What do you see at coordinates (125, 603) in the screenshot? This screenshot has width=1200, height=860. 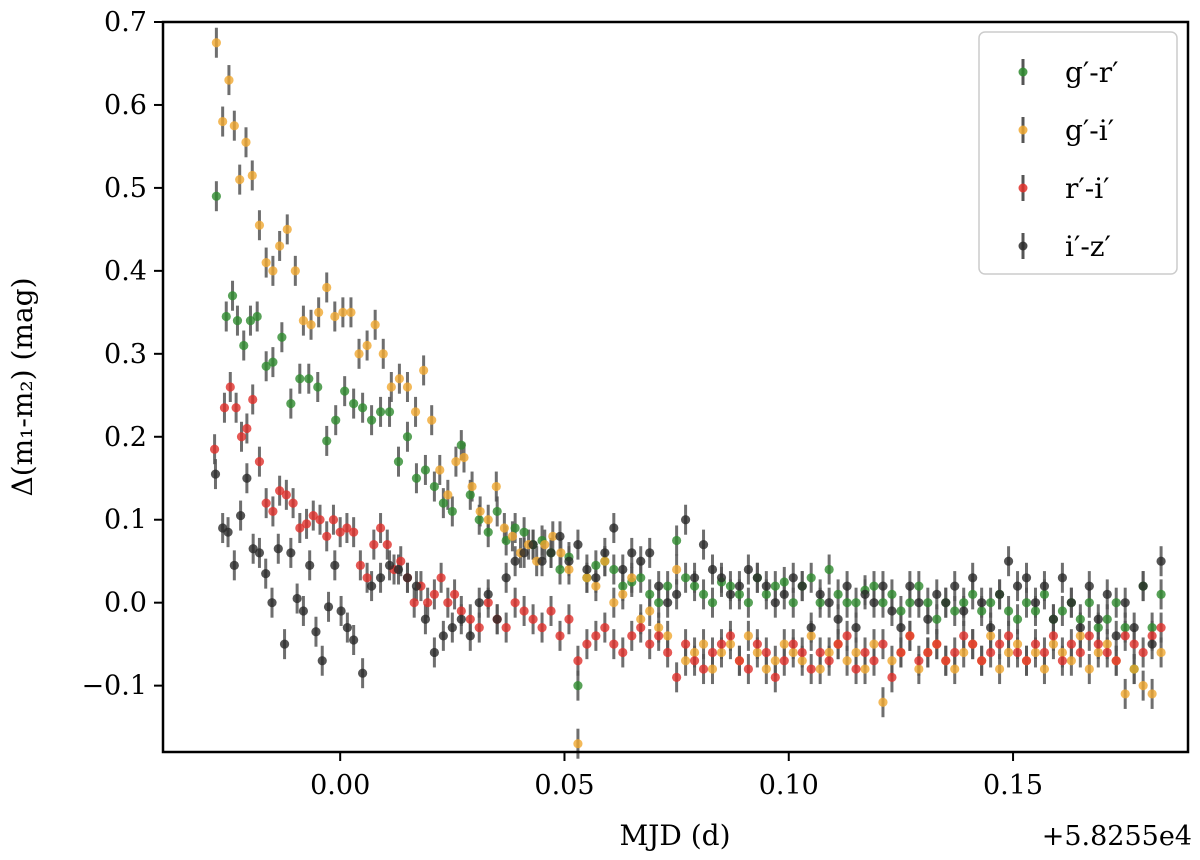 I see `y-tick-label-1: 0.0` at bounding box center [125, 603].